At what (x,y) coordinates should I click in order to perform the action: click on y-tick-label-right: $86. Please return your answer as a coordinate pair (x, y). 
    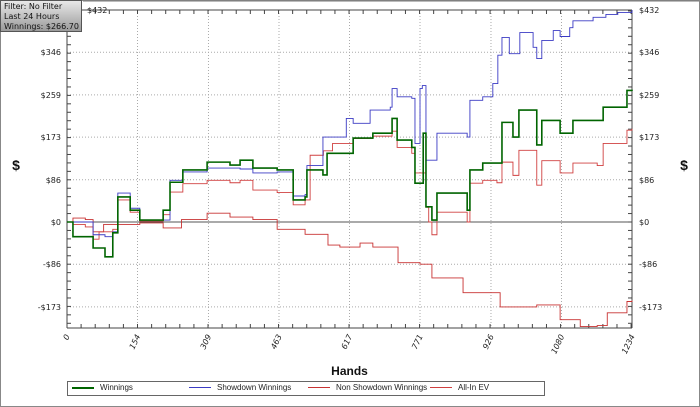
    Looking at the image, I should click on (646, 180).